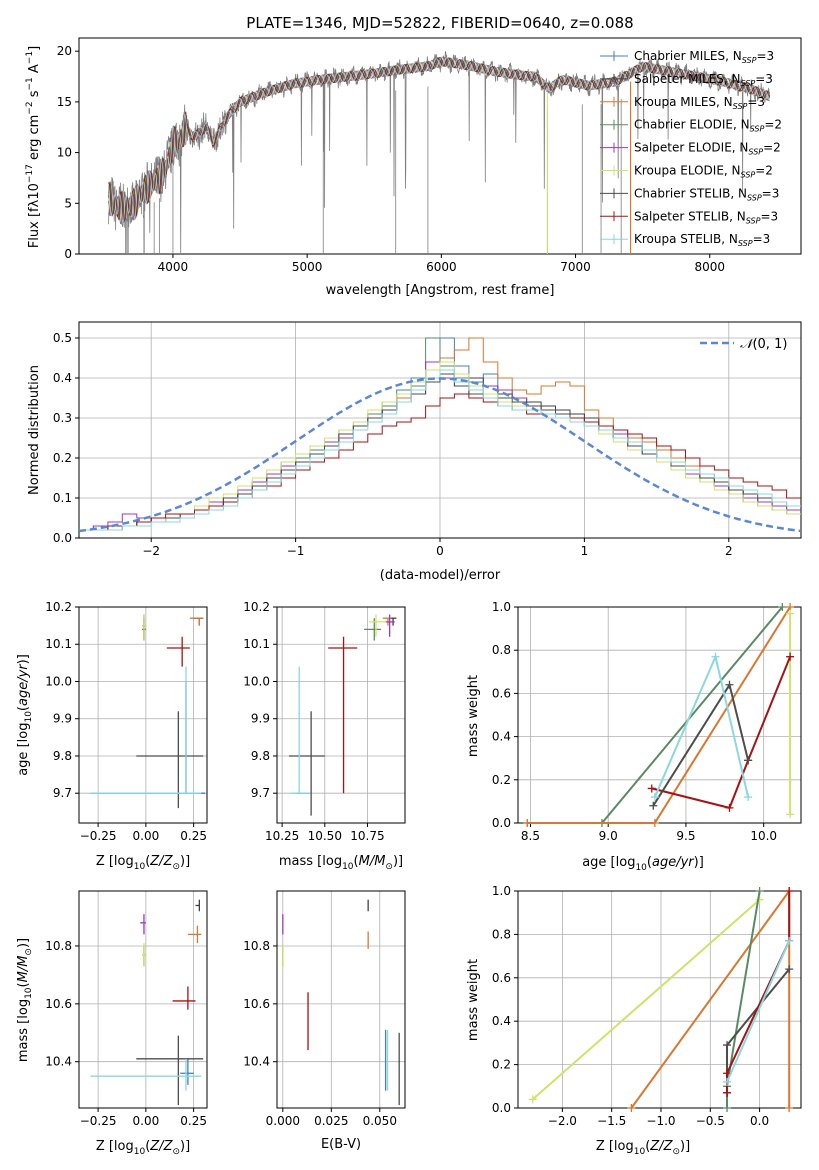 This screenshot has height=1170, width=819. What do you see at coordinates (68, 254) in the screenshot?
I see `spectrum-ytick-label: 0` at bounding box center [68, 254].